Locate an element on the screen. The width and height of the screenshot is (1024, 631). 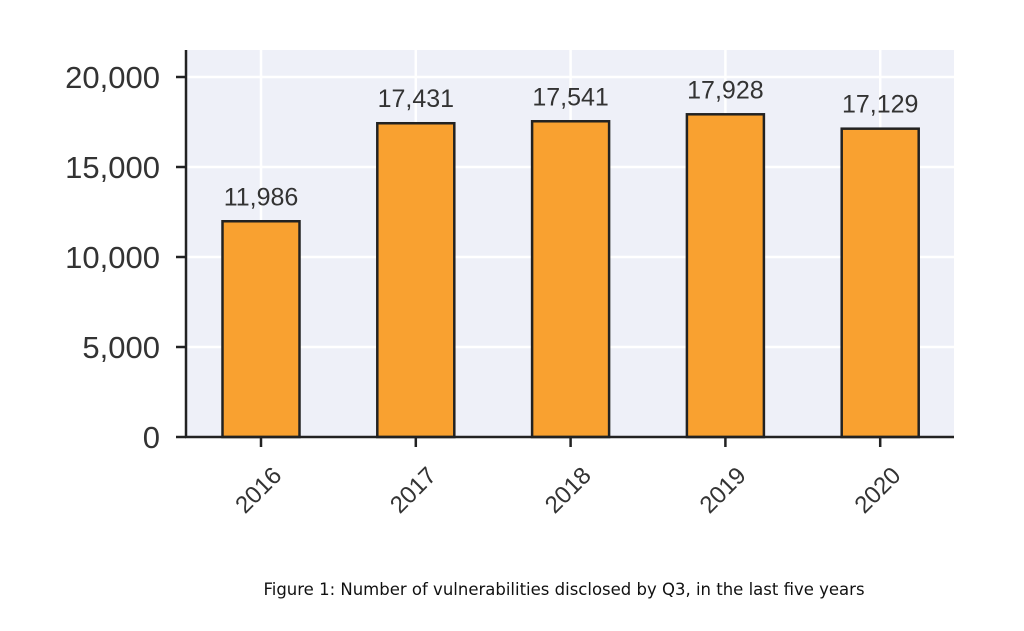
bar-2017 is located at coordinates (416, 280).